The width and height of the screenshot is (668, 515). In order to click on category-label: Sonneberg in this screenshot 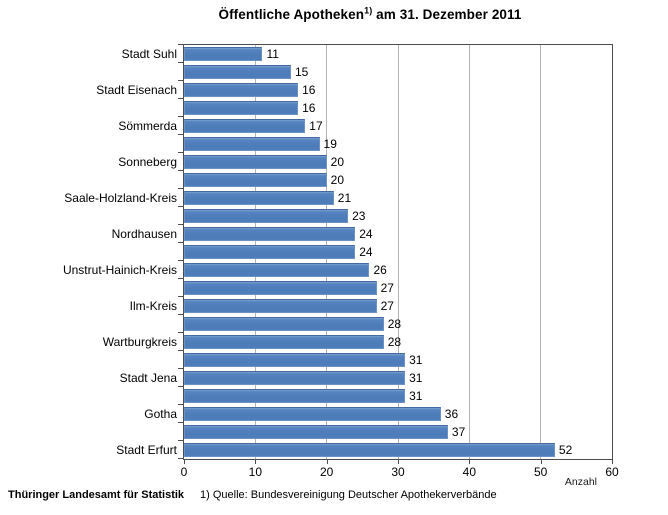, I will do `click(147, 162)`.